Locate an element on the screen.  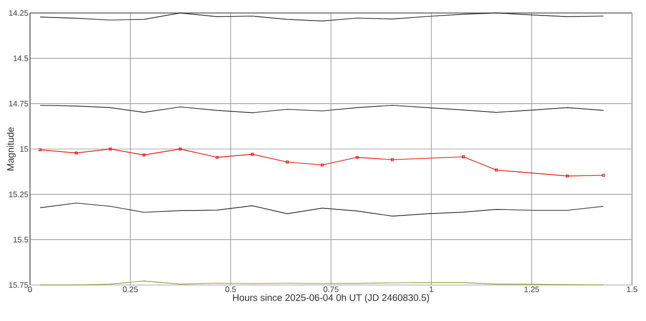
y-axis-title: Magnitude is located at coordinates (11, 148).